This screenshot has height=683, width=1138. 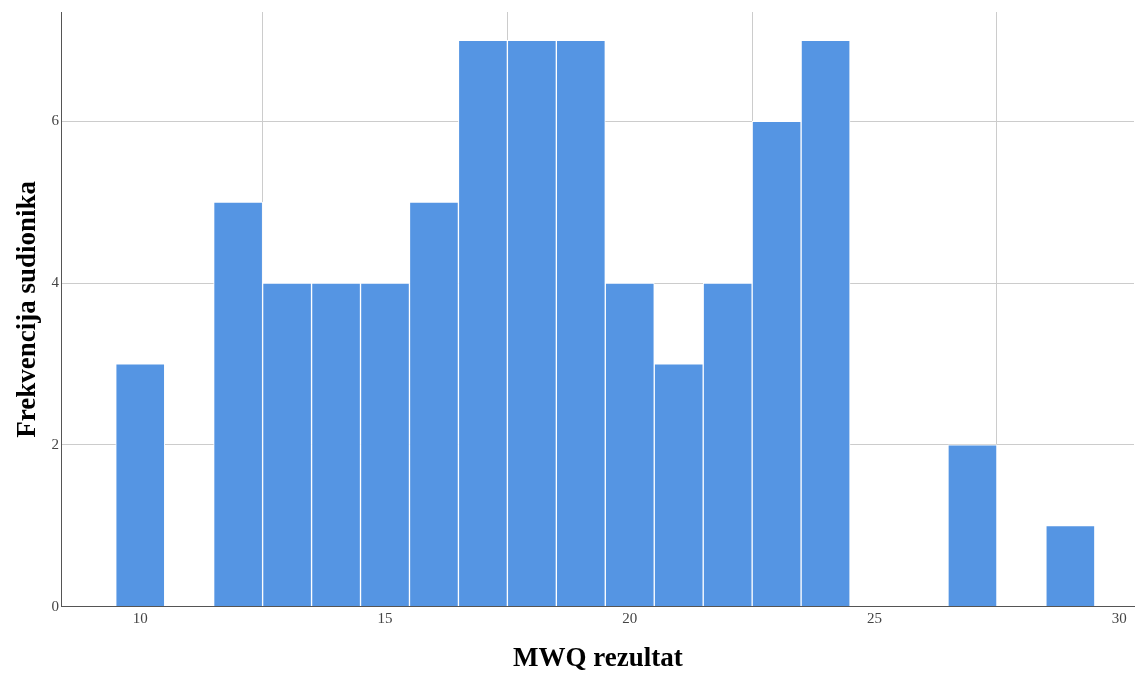 What do you see at coordinates (630, 617) in the screenshot?
I see `x-tick-label: 20` at bounding box center [630, 617].